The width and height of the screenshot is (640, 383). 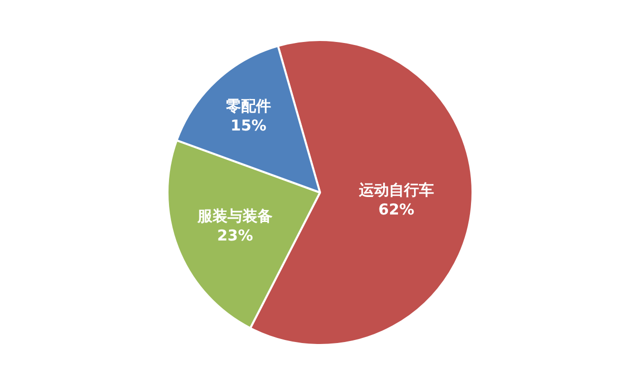 I want to click on slice-label: 运动自行车, so click(x=396, y=190).